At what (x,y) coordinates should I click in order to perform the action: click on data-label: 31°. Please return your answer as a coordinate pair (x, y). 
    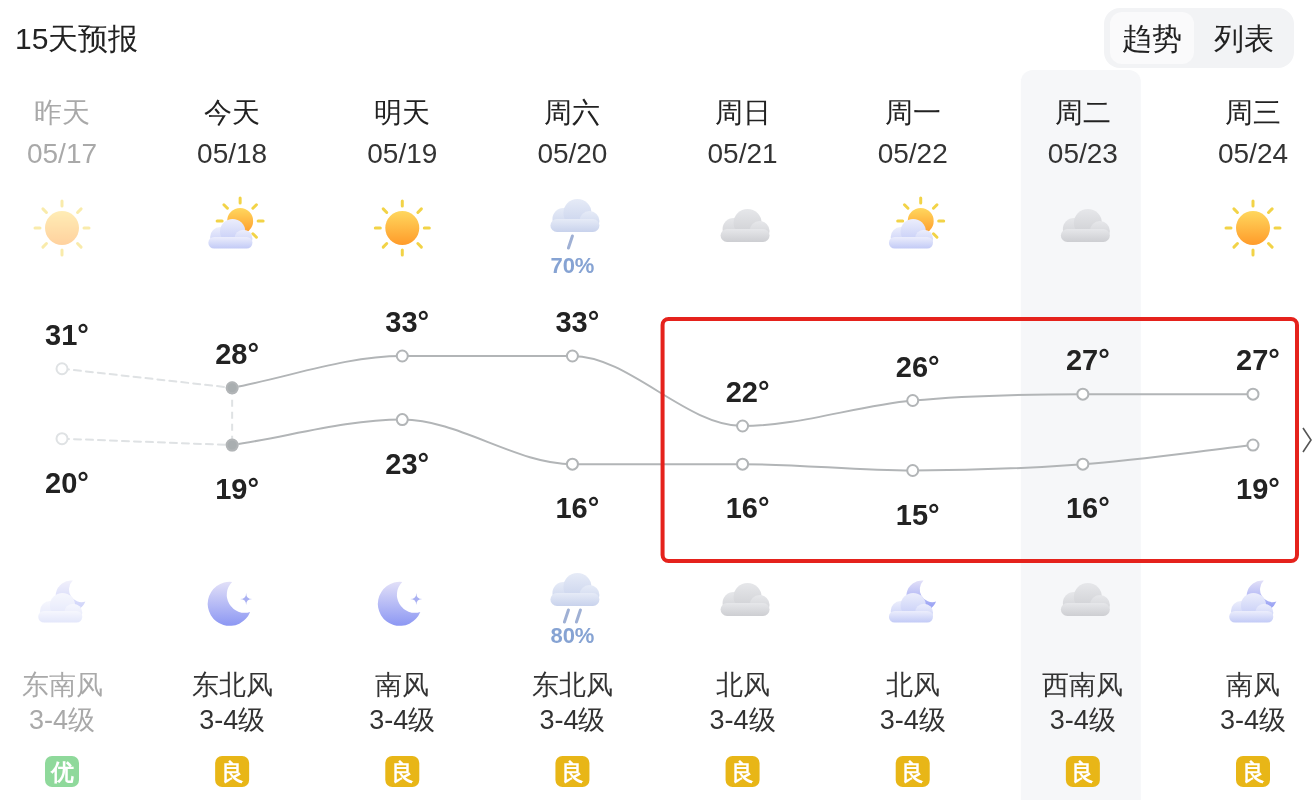
    Looking at the image, I should click on (67, 334).